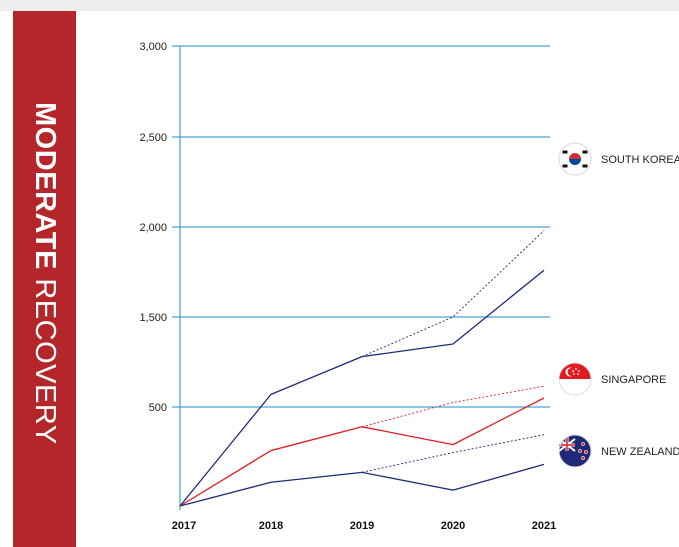 This screenshot has height=547, width=679. I want to click on south-korea-flag-icon, so click(575, 159).